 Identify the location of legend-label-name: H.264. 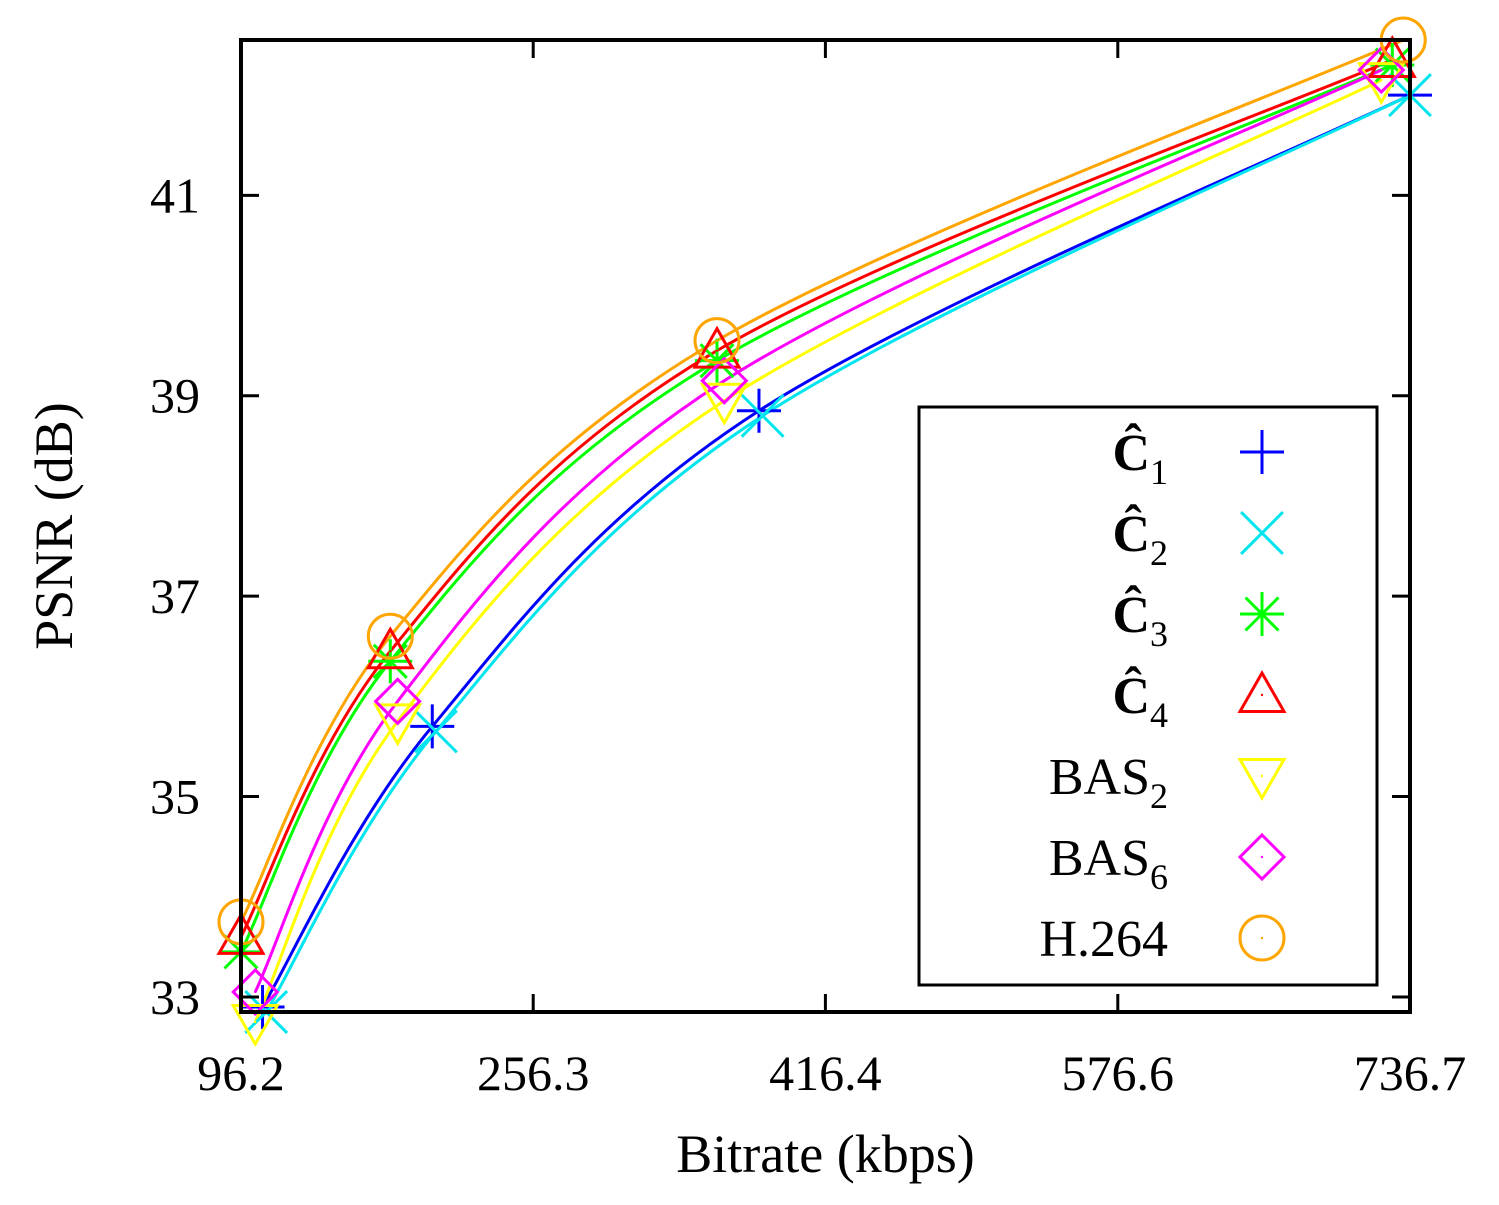
(1103, 939).